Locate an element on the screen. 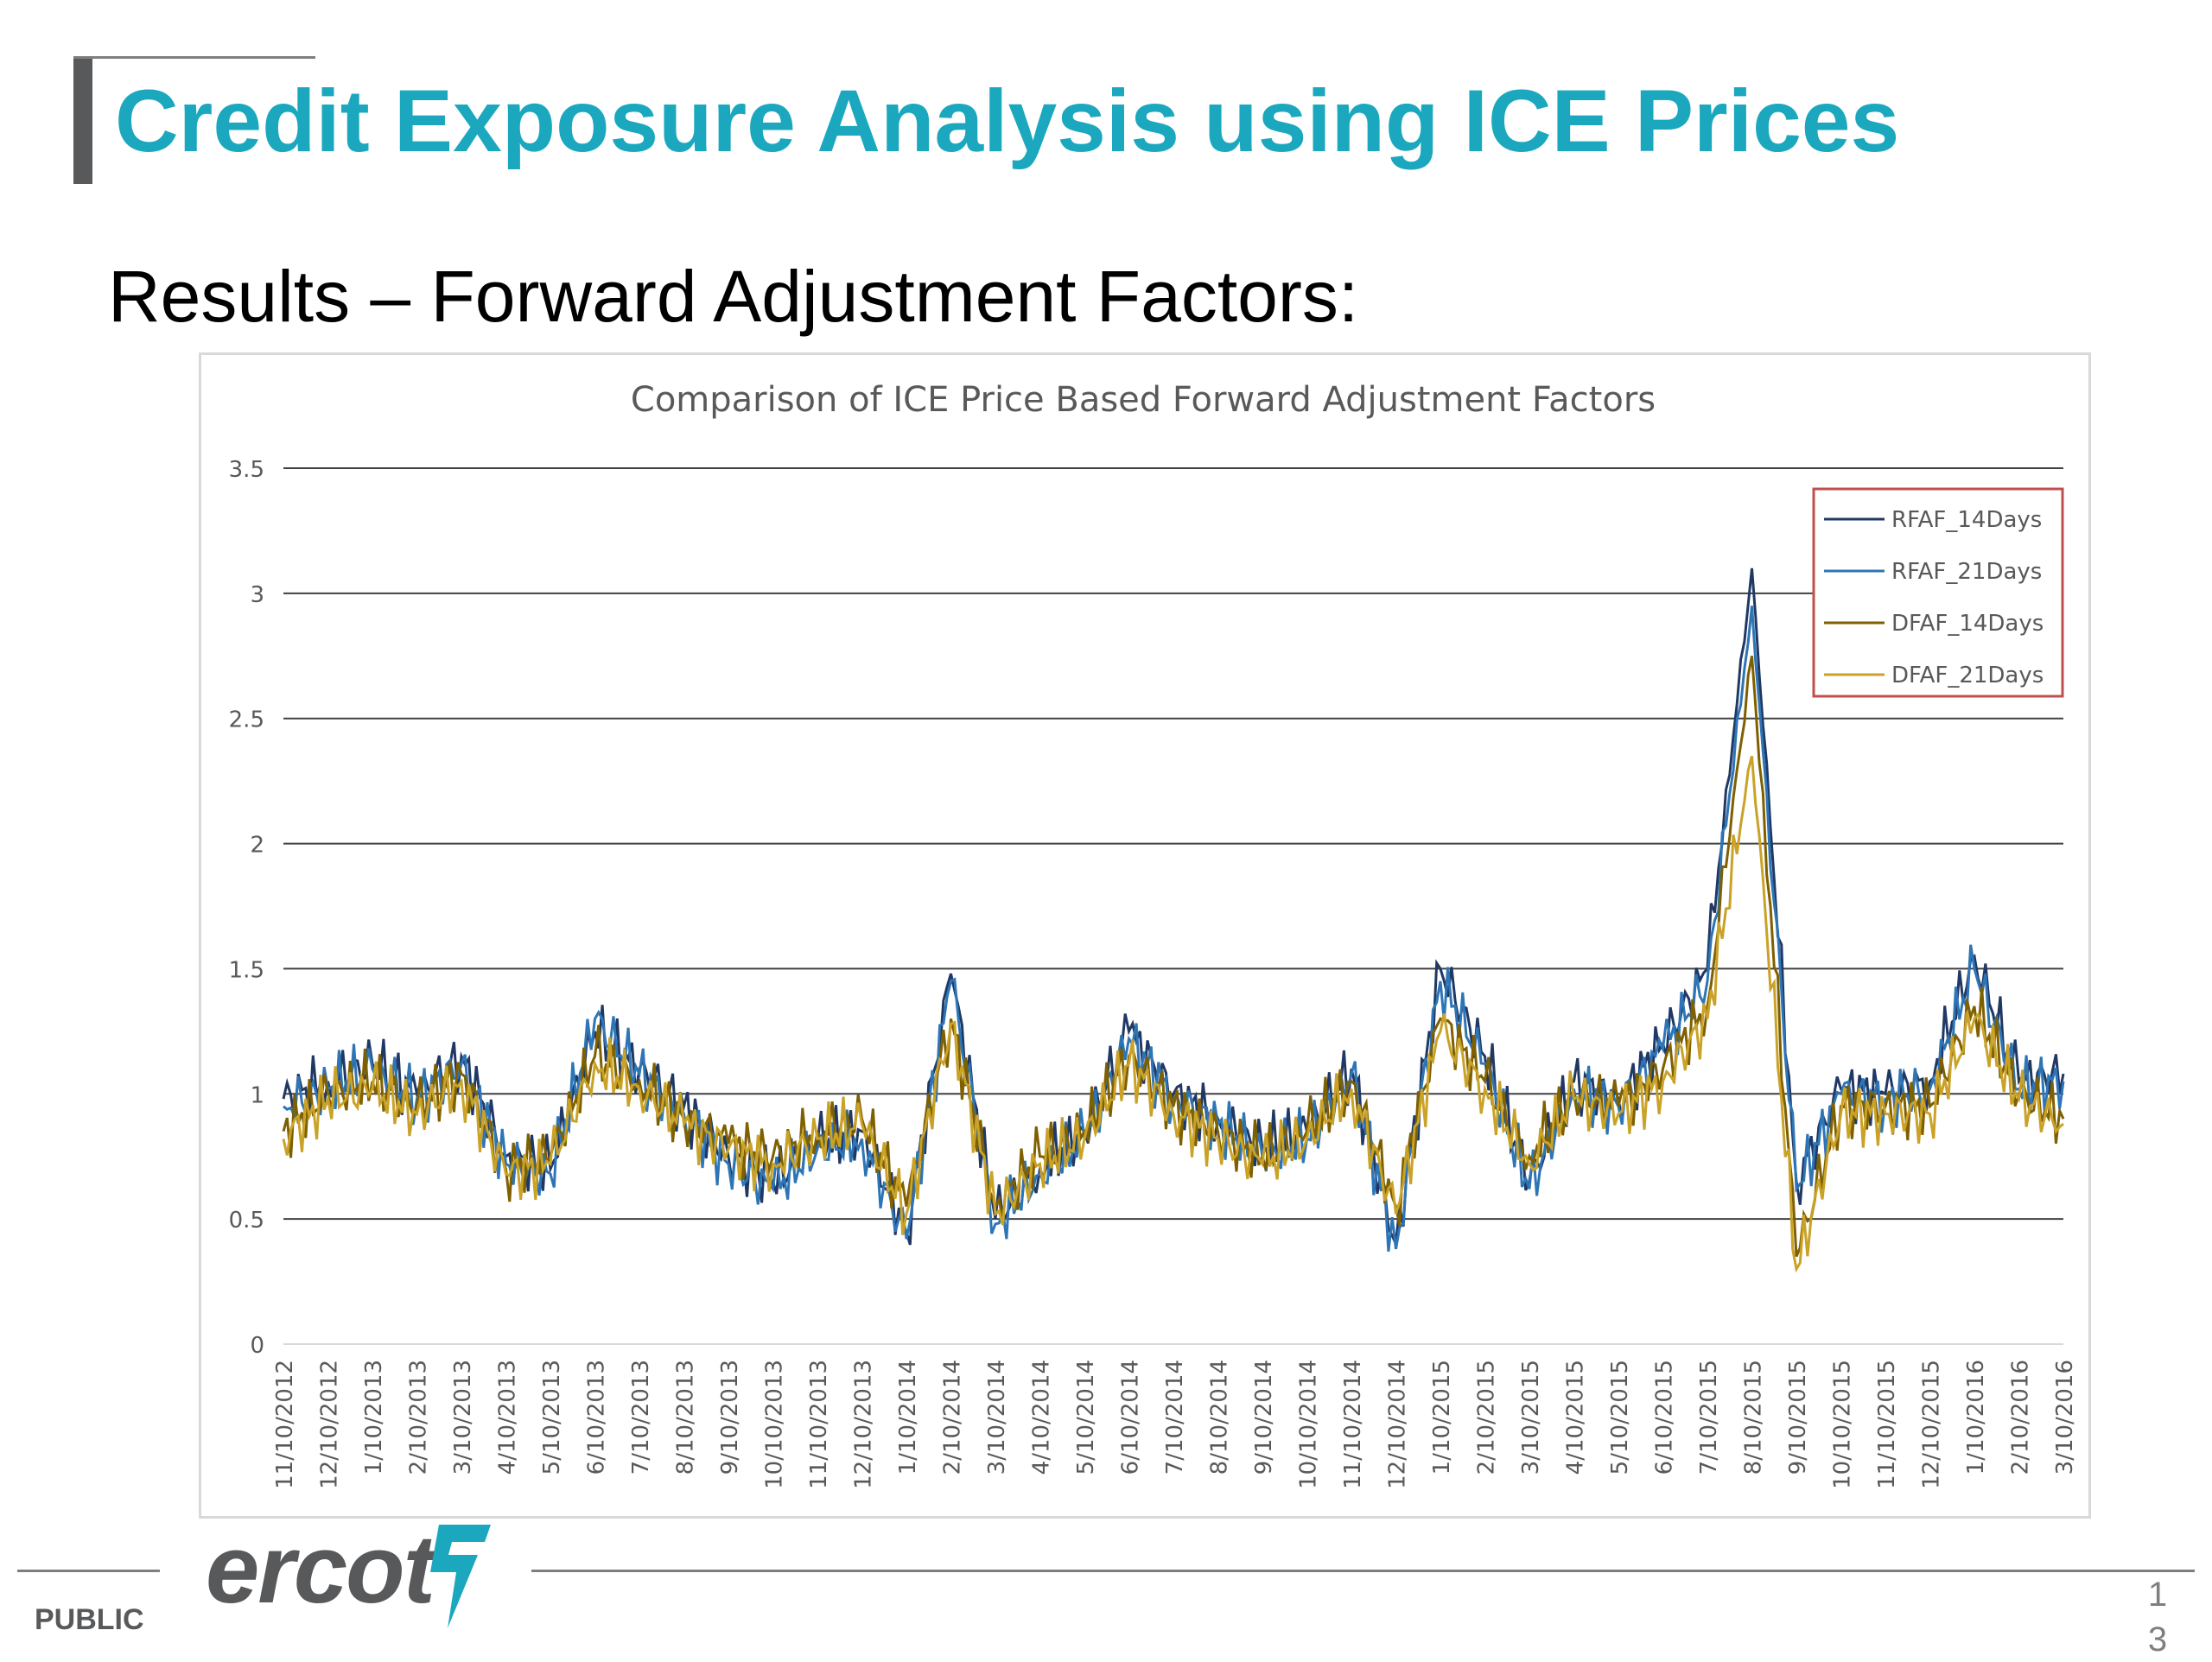 This screenshot has width=2212, height=1662. x-tick-label: 7/10/2015 is located at coordinates (1709, 1417).